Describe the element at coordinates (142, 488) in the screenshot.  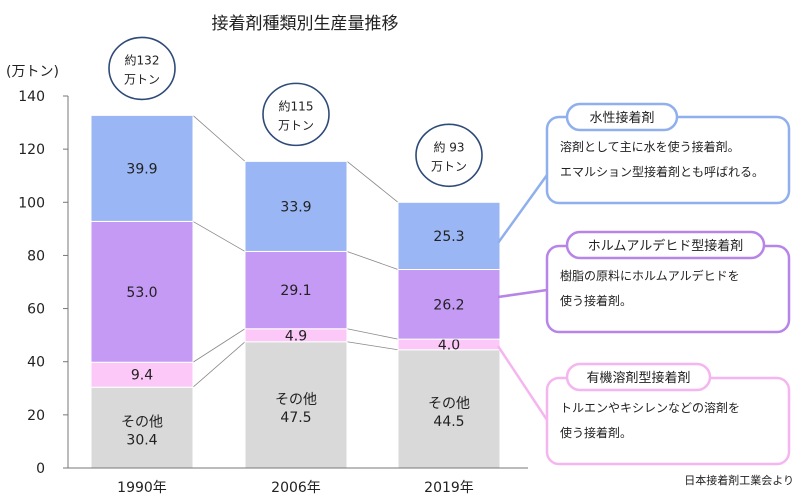
I see `x-tick-label: 1990年` at that location.